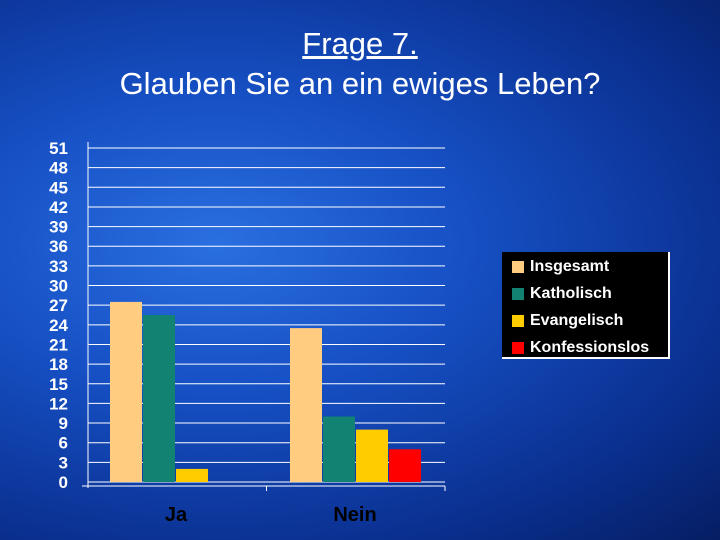  What do you see at coordinates (58, 325) in the screenshot?
I see `y-tick-label: 24` at bounding box center [58, 325].